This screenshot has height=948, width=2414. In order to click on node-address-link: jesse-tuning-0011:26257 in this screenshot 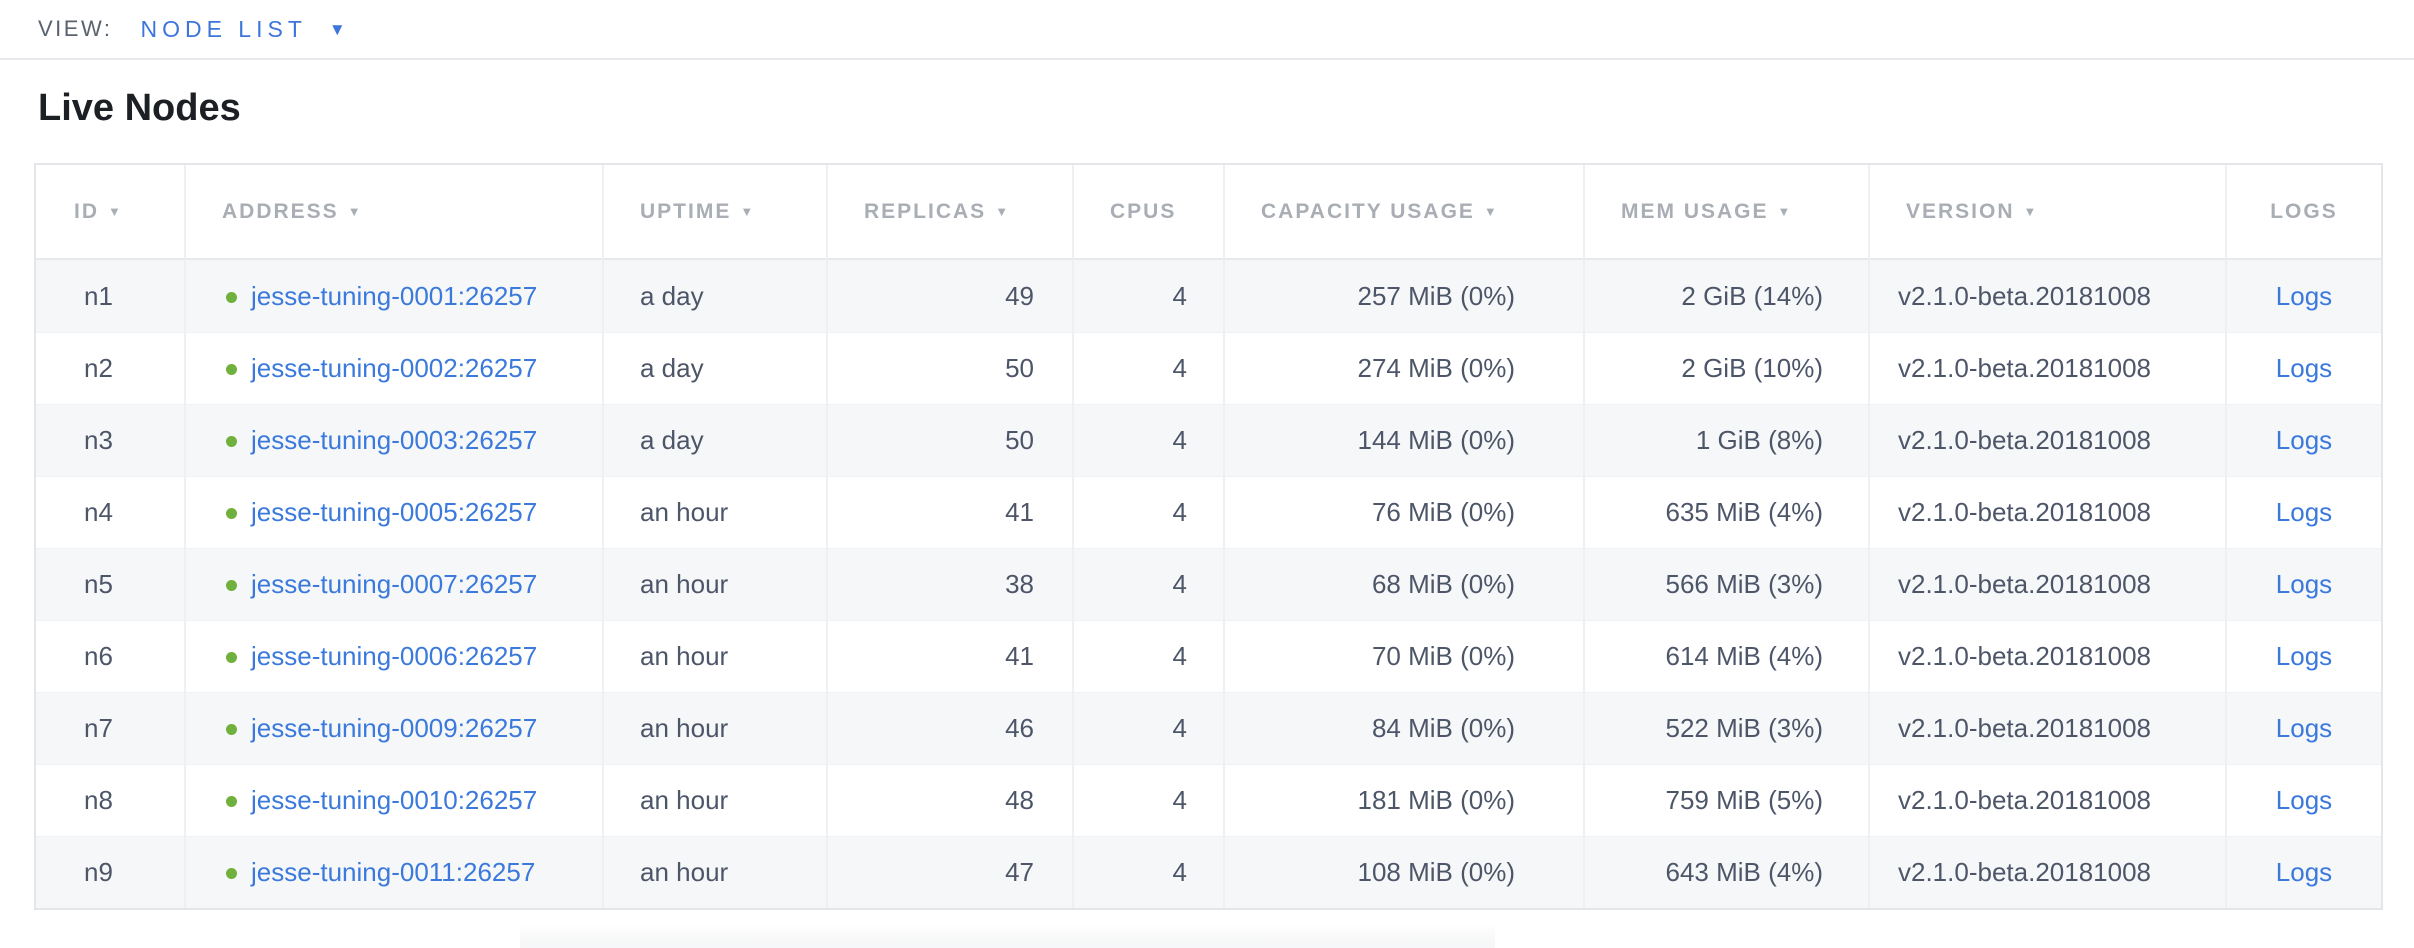, I will do `click(393, 872)`.